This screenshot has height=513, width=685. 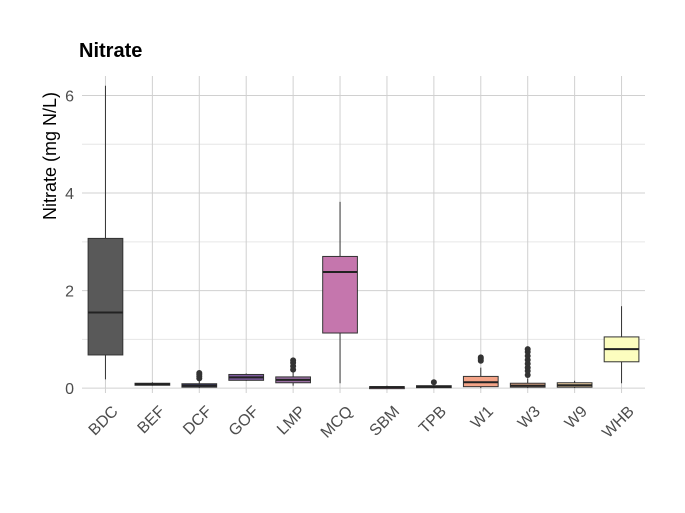 I want to click on x-tick-label: WHB, so click(x=618, y=422).